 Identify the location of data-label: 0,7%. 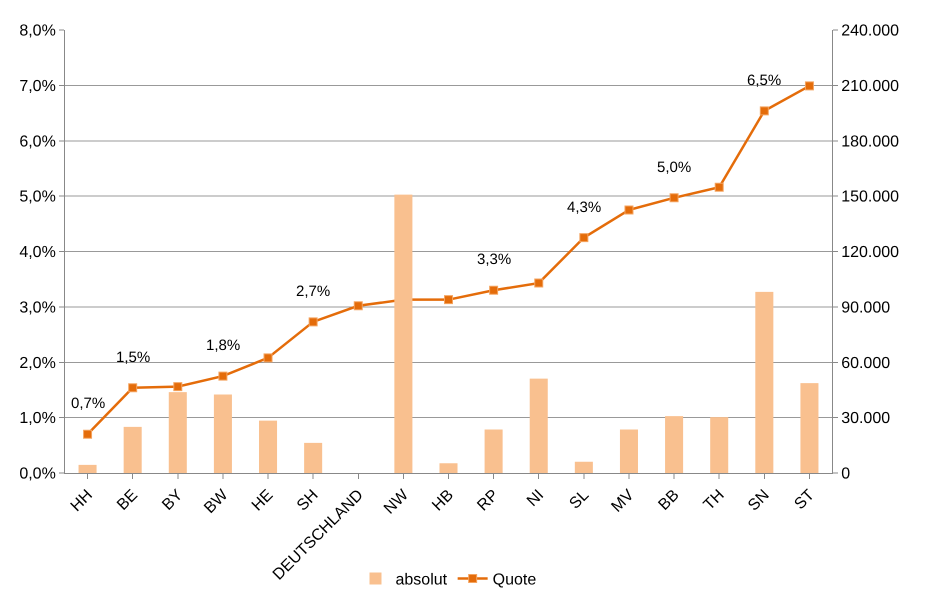
(88, 403).